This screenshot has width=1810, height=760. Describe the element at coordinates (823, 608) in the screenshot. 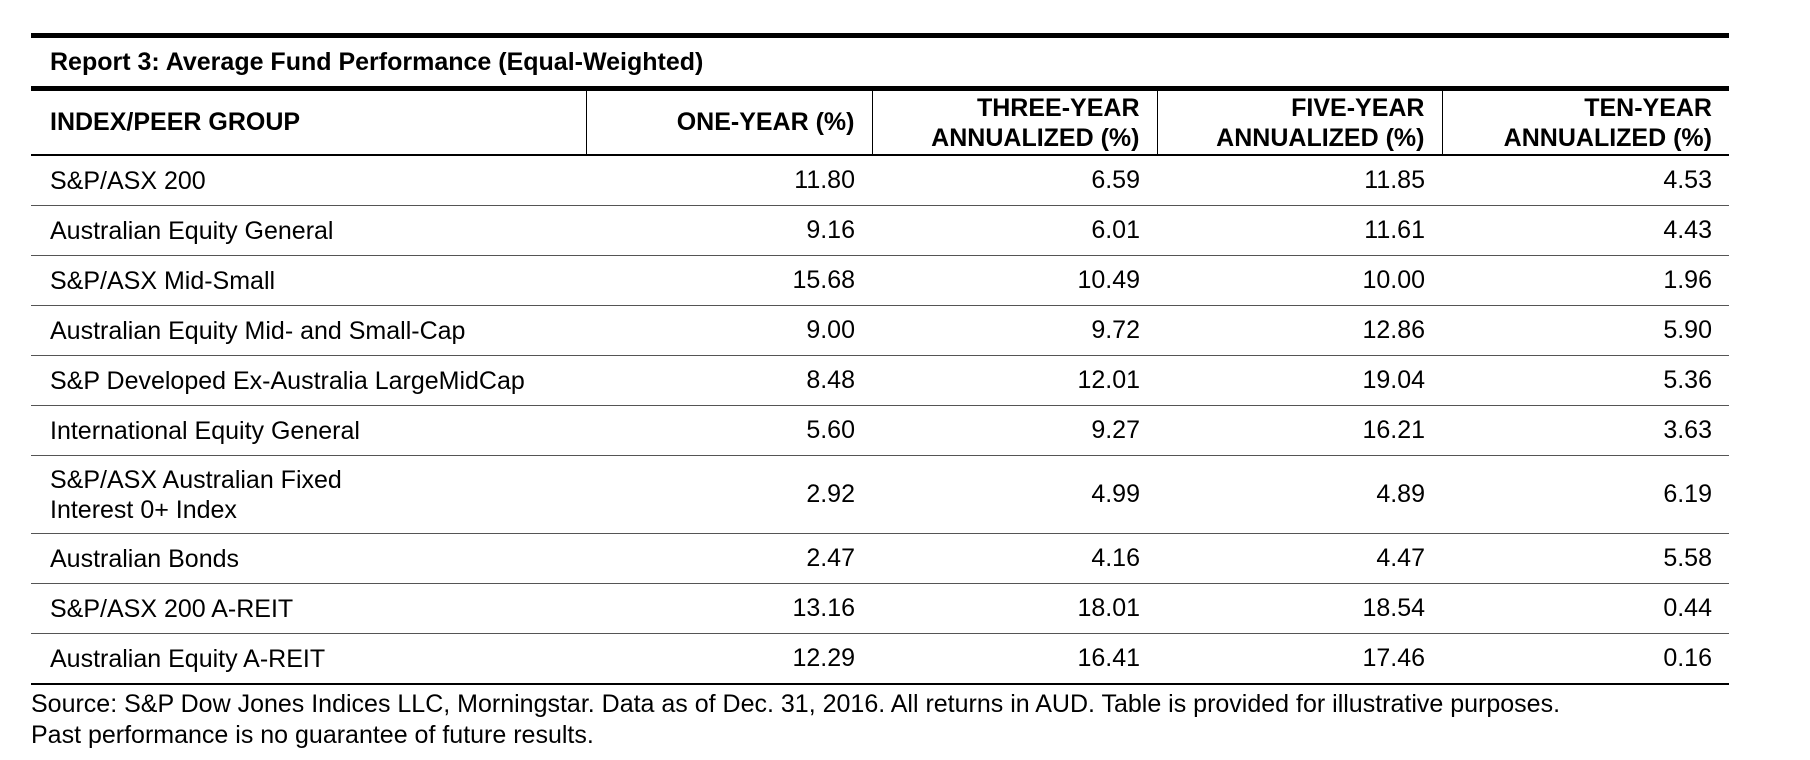

I see `cell-one-year: 13.16` at that location.